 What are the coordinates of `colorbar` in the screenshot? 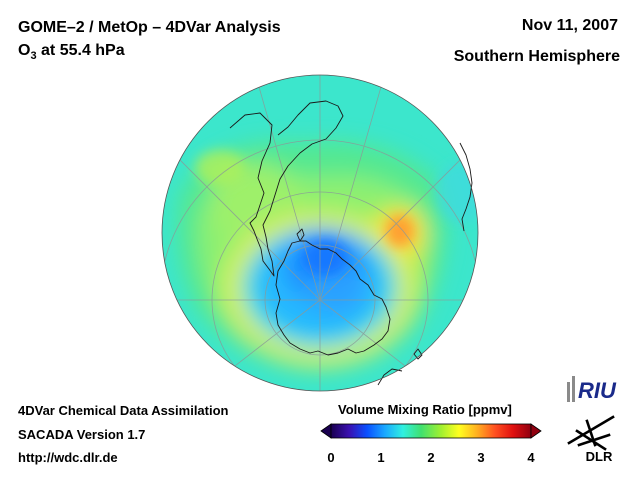 It's located at (431, 431).